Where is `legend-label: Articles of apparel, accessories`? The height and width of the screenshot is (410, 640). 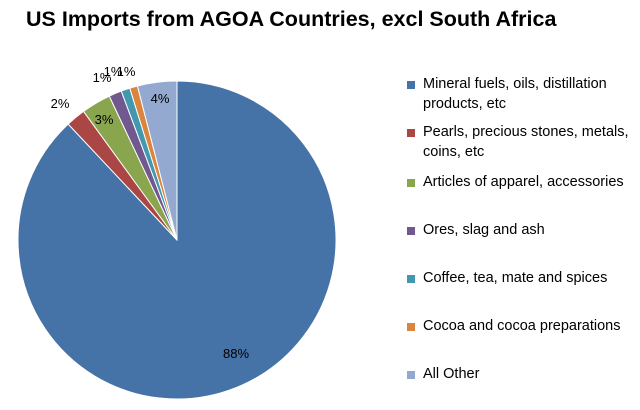 legend-label: Articles of apparel, accessories is located at coordinates (523, 182).